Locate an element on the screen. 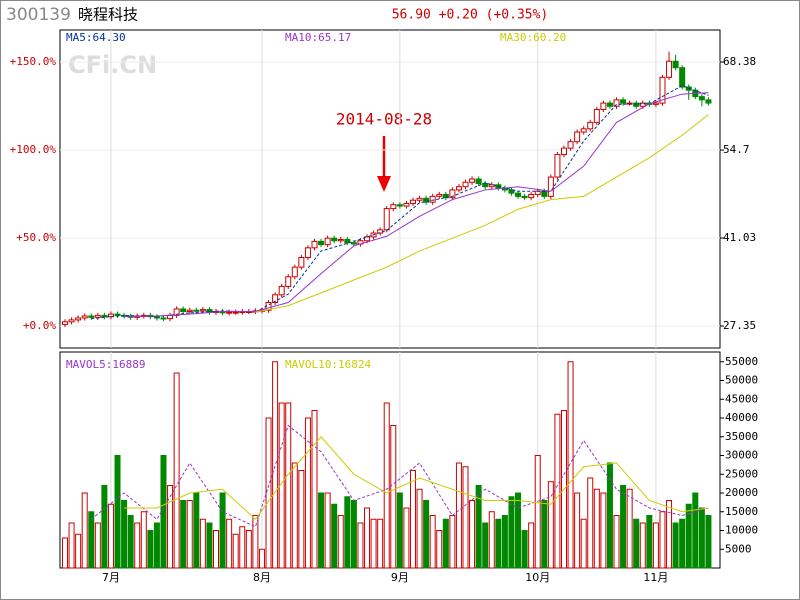  stock-code: 300139 is located at coordinates (38, 15).